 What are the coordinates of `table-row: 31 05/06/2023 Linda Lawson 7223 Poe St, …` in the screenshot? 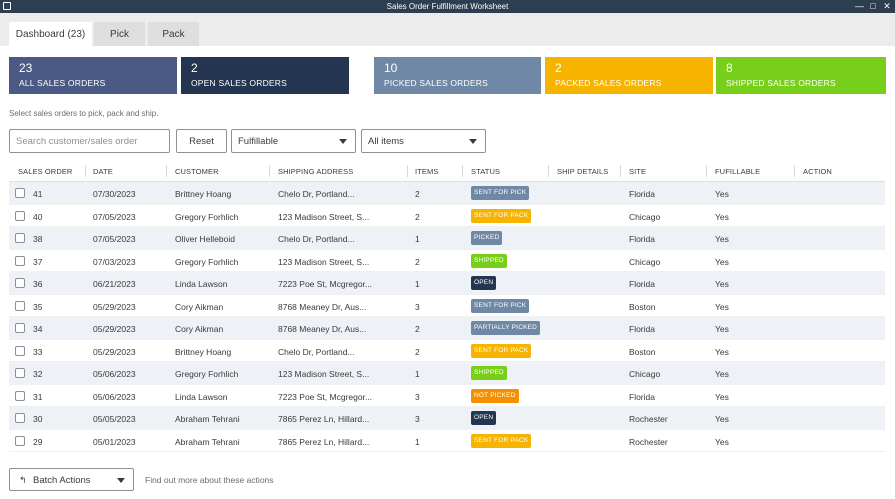 It's located at (447, 396).